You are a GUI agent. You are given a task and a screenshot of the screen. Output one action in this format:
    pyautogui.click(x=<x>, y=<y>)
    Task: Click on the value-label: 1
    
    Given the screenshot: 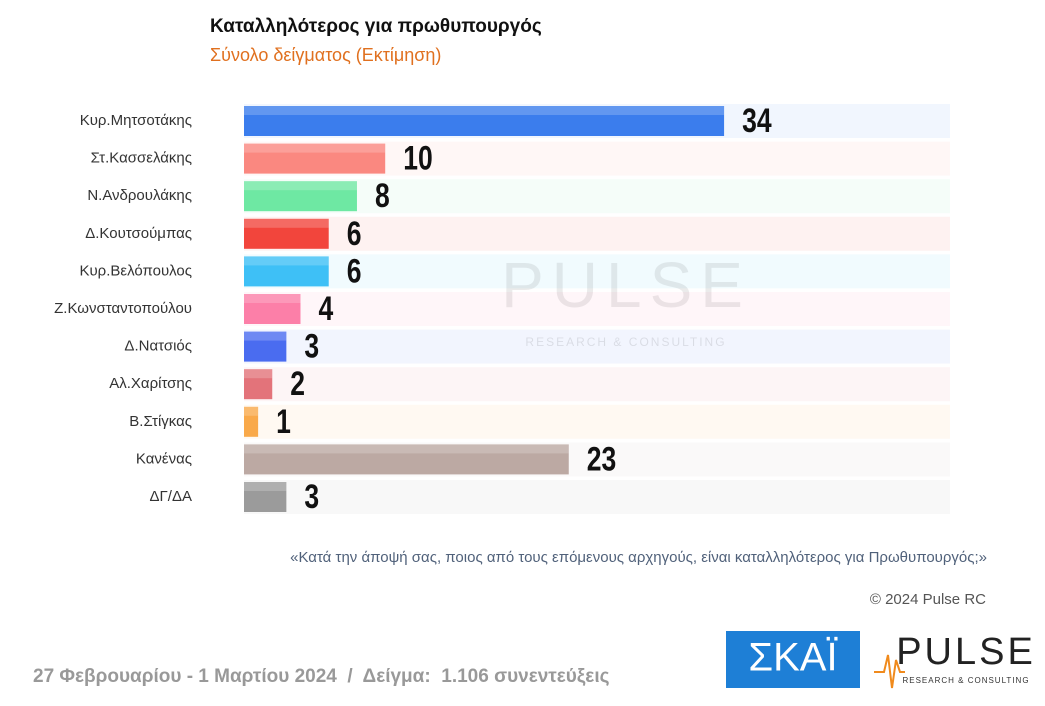 What is the action you would take?
    pyautogui.click(x=283, y=422)
    